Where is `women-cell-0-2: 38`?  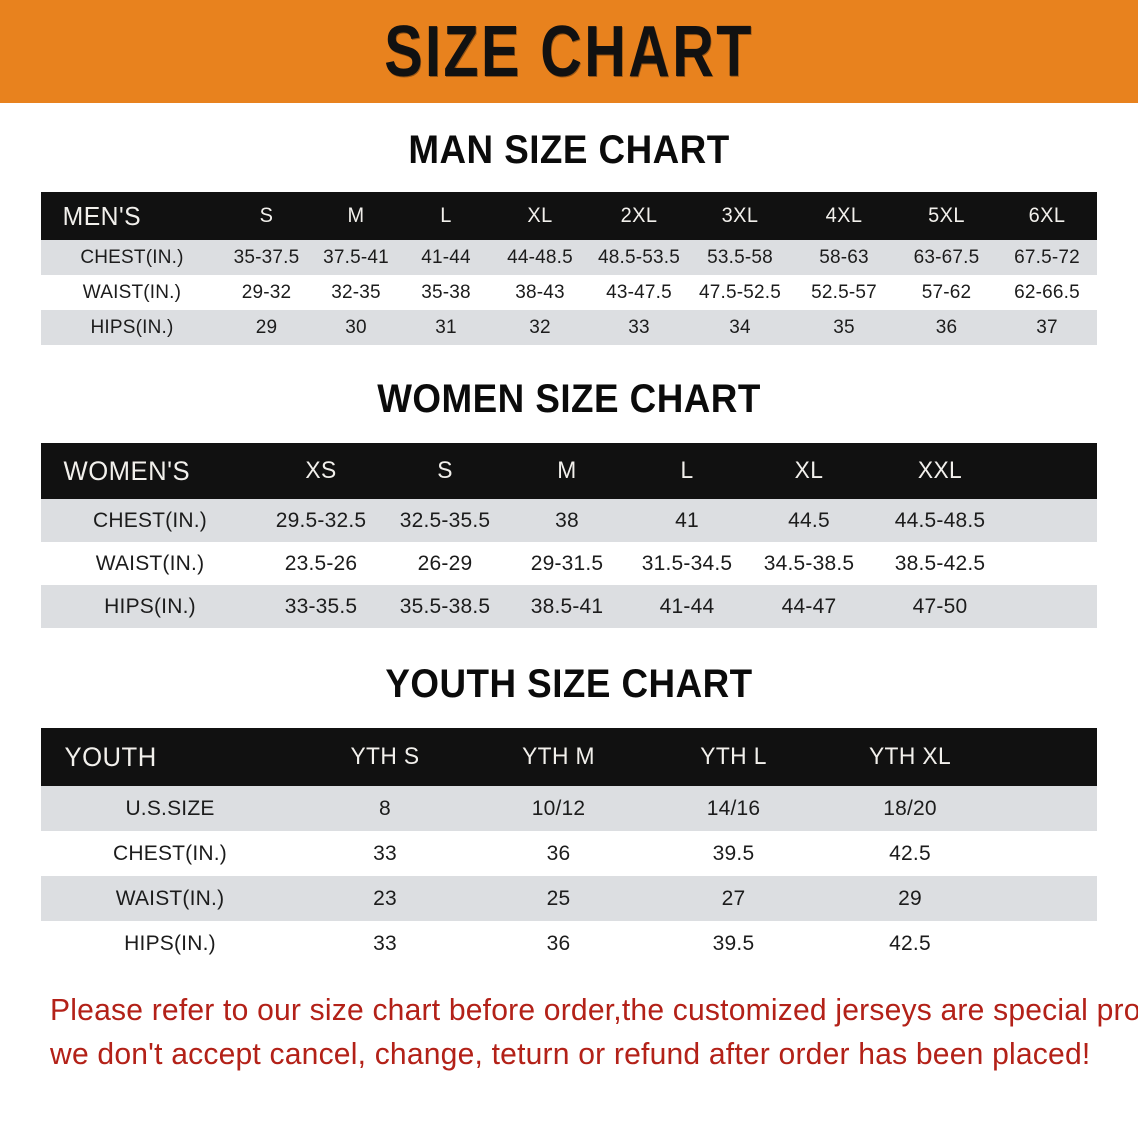
women-cell-0-2: 38 is located at coordinates (567, 520).